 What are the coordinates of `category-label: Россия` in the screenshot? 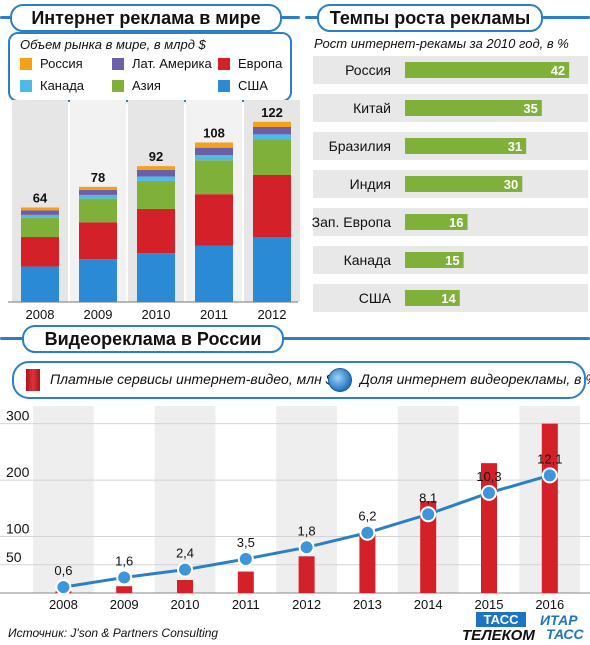 It's located at (368, 70).